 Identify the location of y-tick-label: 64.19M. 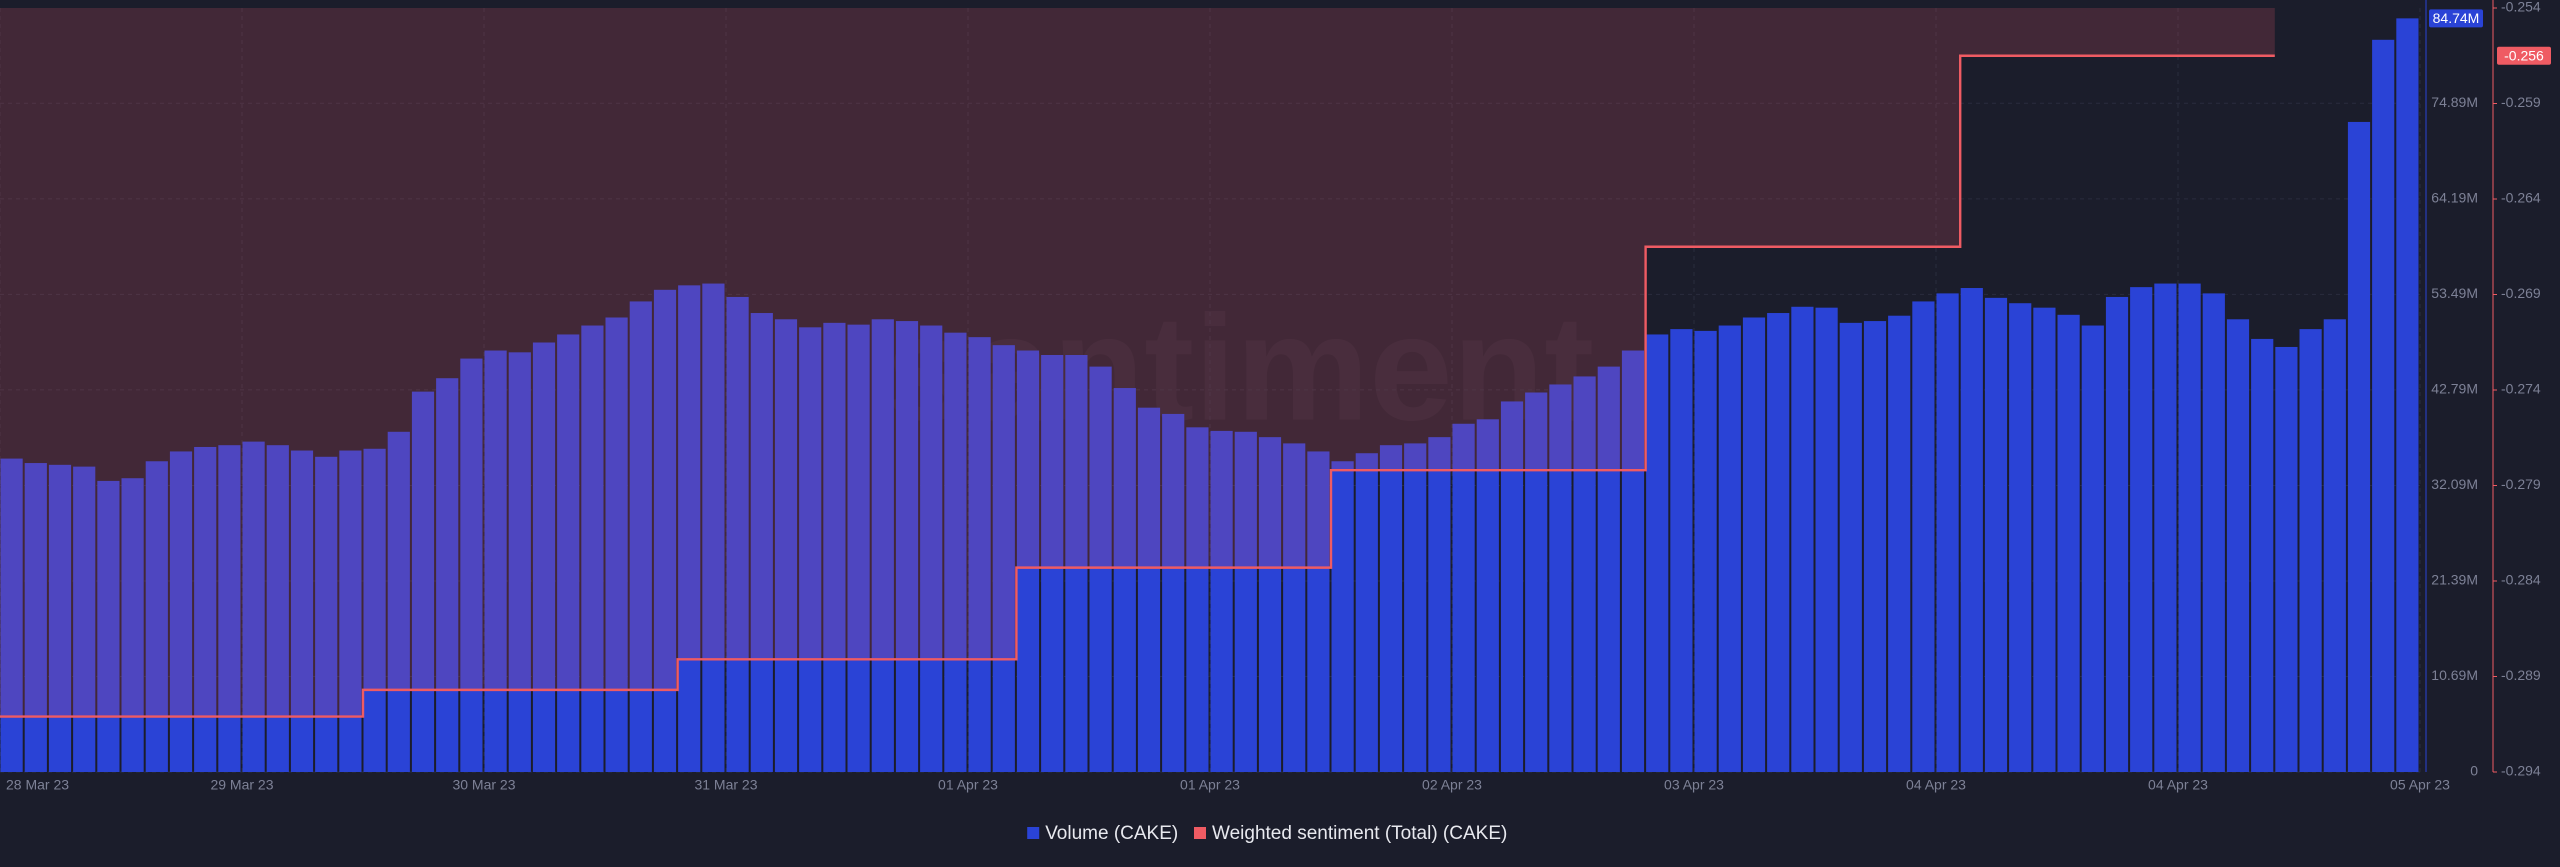
(2454, 198).